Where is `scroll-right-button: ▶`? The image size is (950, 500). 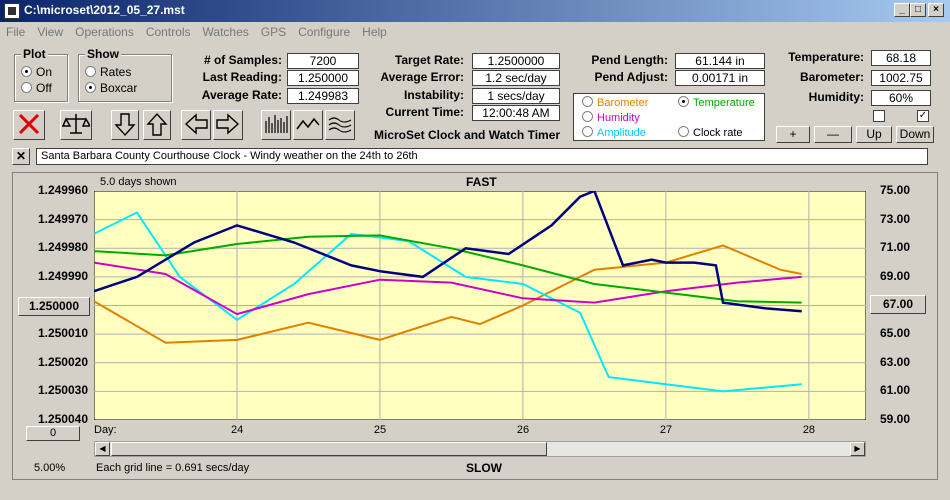
scroll-right-button: ▶ is located at coordinates (857, 449).